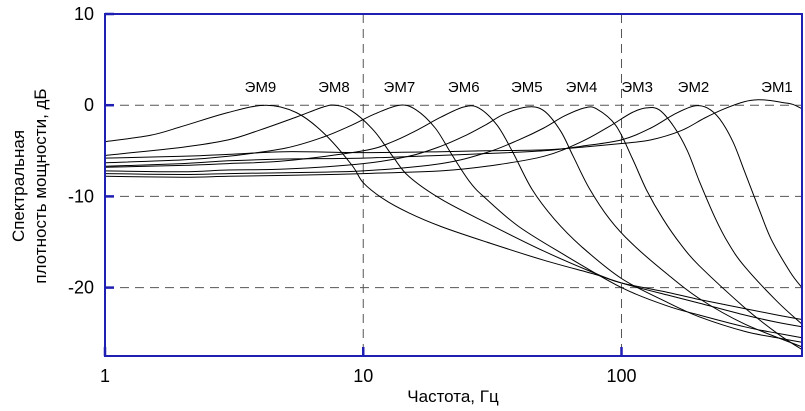 Image resolution: width=805 pixels, height=411 pixels. Describe the element at coordinates (81, 288) in the screenshot. I see `y-tick-label: -20` at that location.